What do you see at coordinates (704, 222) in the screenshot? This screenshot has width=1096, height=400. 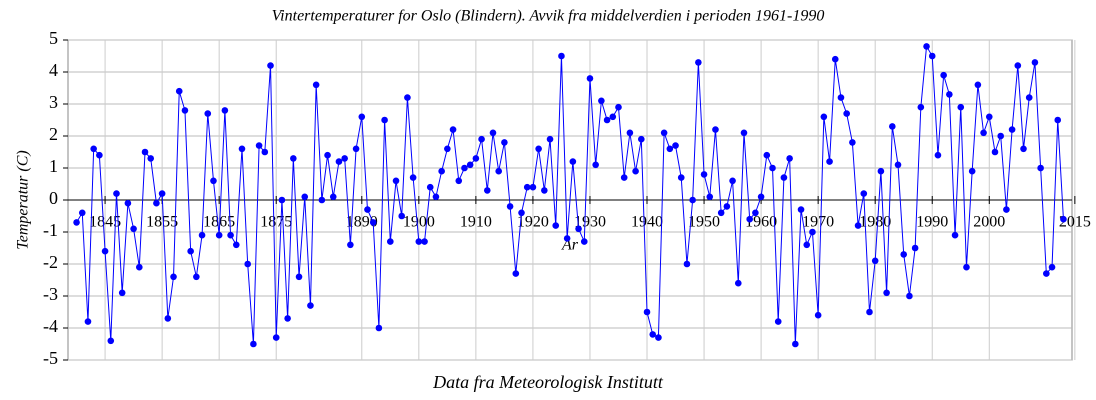 I see `x-tick-label: 1950` at bounding box center [704, 222].